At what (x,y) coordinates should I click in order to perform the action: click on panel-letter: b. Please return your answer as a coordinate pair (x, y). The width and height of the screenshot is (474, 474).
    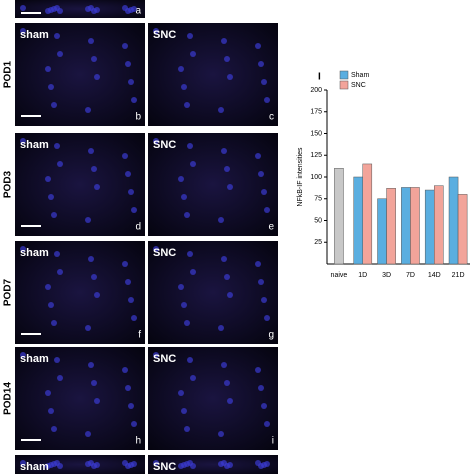
    Looking at the image, I should click on (138, 117).